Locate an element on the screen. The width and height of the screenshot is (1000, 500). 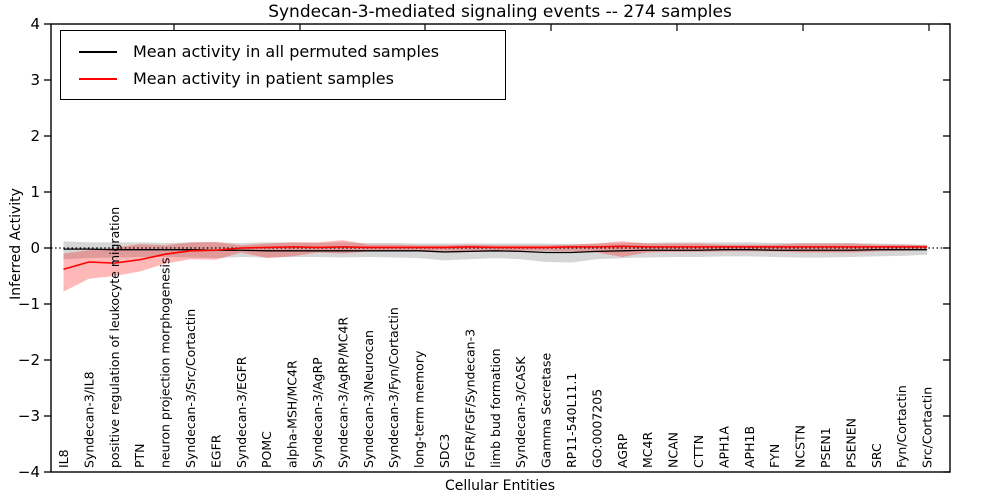
patient-line-swatch is located at coordinates (98, 78).